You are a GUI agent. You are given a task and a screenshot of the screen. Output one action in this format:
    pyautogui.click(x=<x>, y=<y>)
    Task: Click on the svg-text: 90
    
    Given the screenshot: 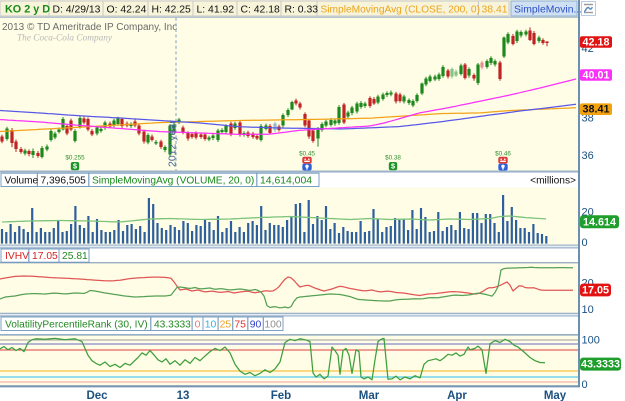 What is the action you would take?
    pyautogui.click(x=256, y=324)
    